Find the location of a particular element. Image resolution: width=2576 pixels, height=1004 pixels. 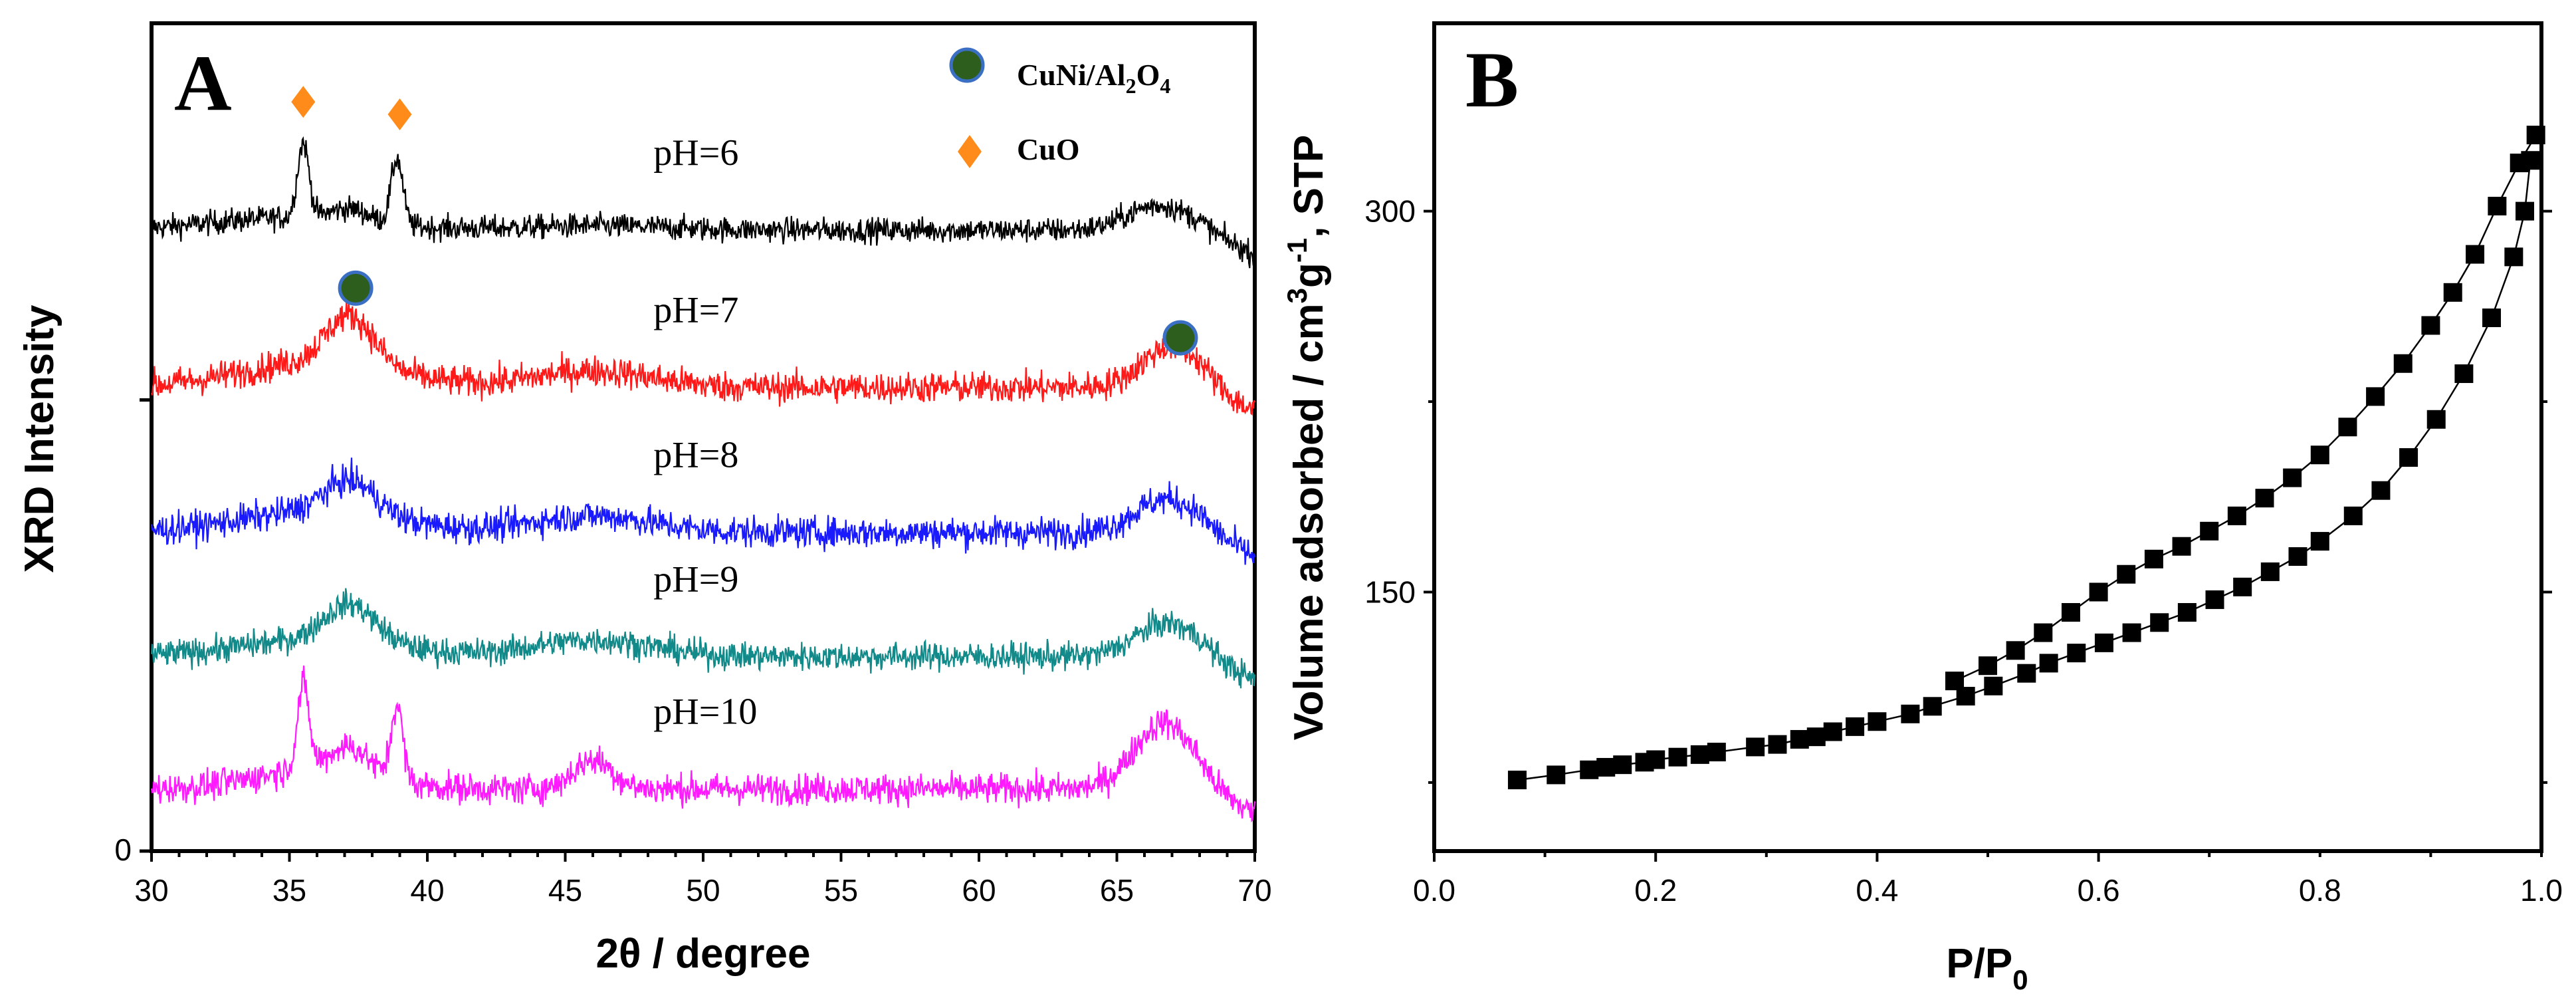

panel-b-x-tick-label: 0.6 is located at coordinates (2099, 891).